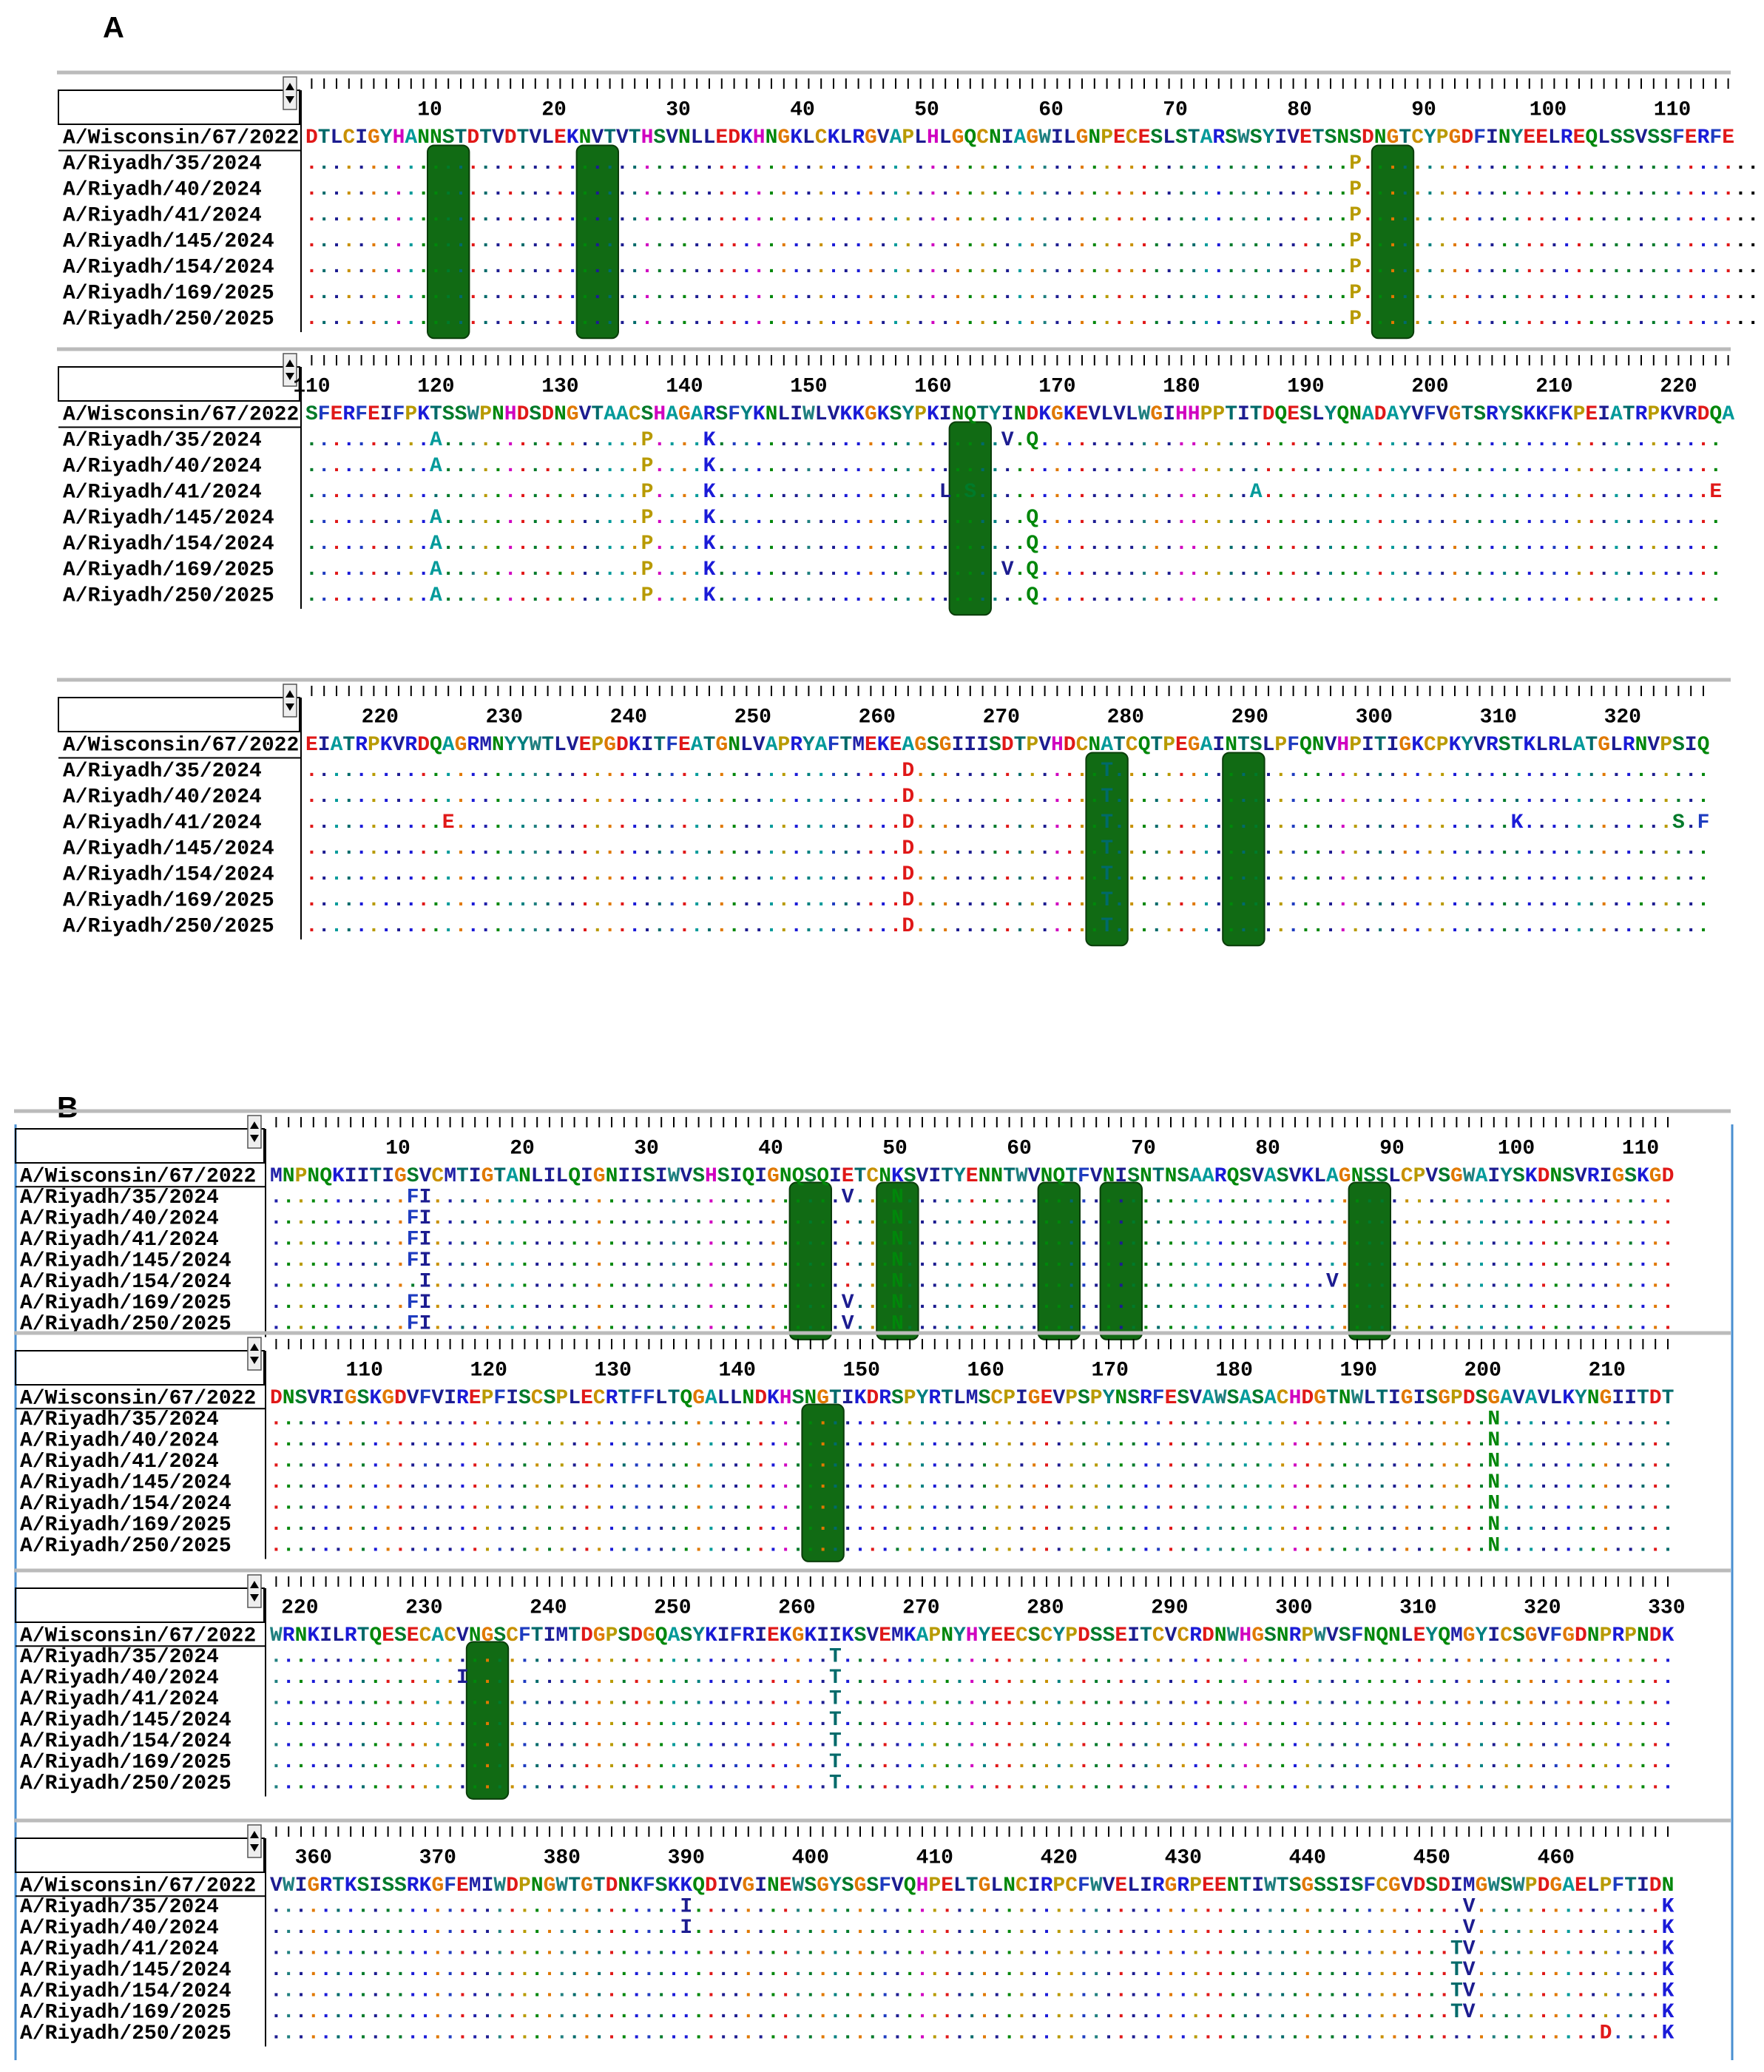  Describe the element at coordinates (1299, 109) in the screenshot. I see `ruler-number: 80` at that location.